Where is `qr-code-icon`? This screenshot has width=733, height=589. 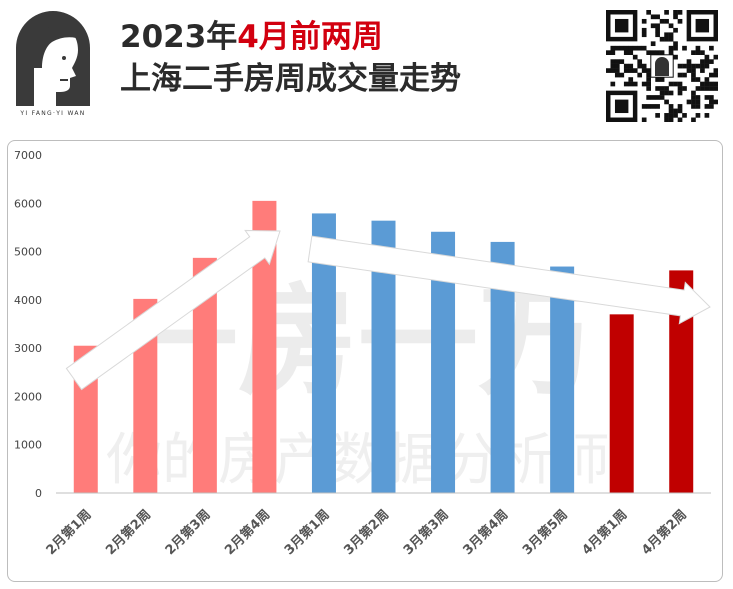 qr-code-icon is located at coordinates (662, 66).